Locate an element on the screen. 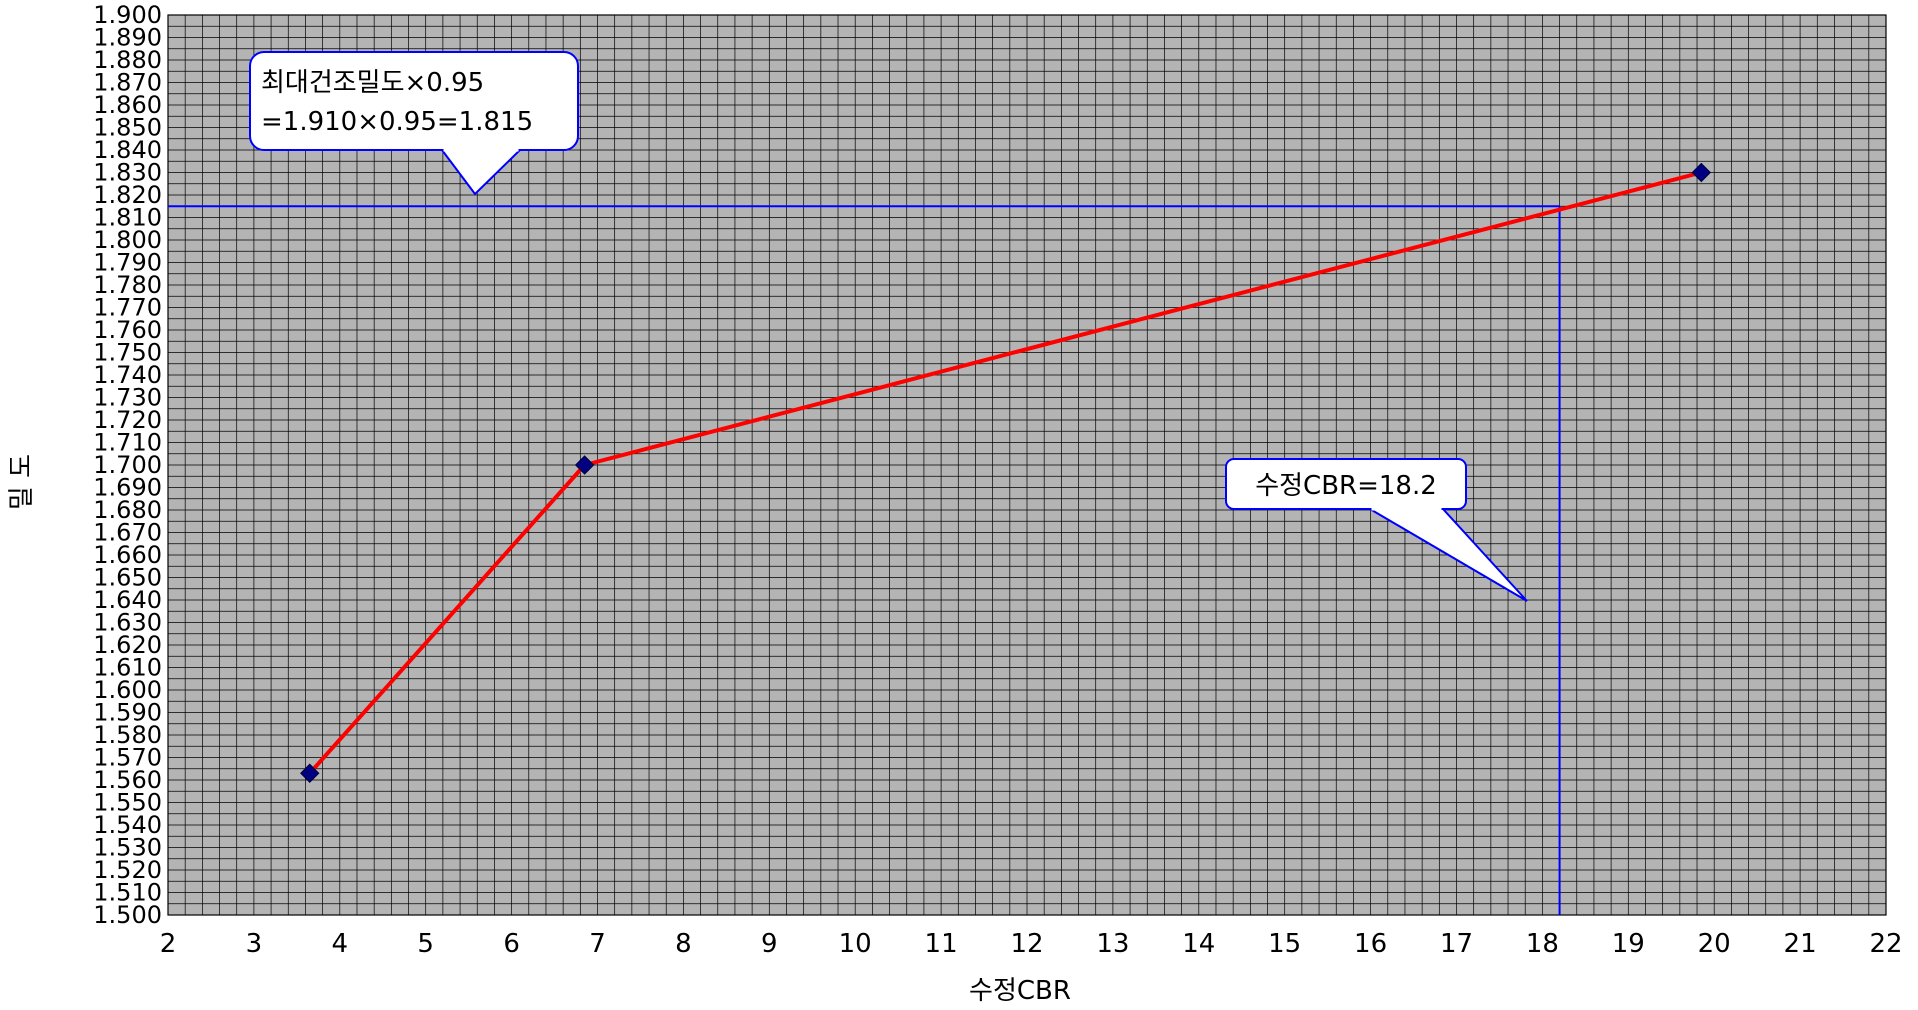 This screenshot has width=1918, height=1010. y-tick-label: 1.860 is located at coordinates (127, 105).